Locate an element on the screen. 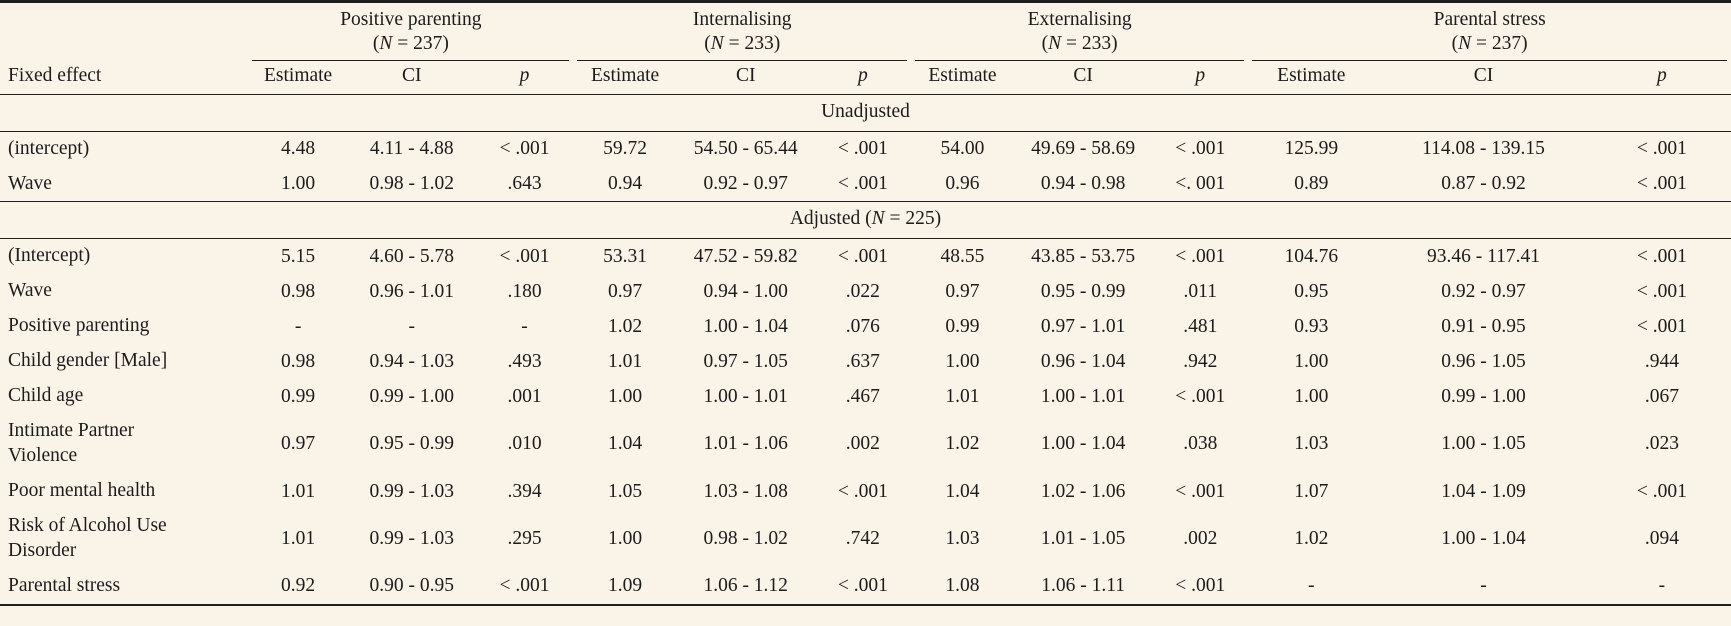 This screenshot has width=1731, height=626. p-value-cell: .022 is located at coordinates (862, 291).